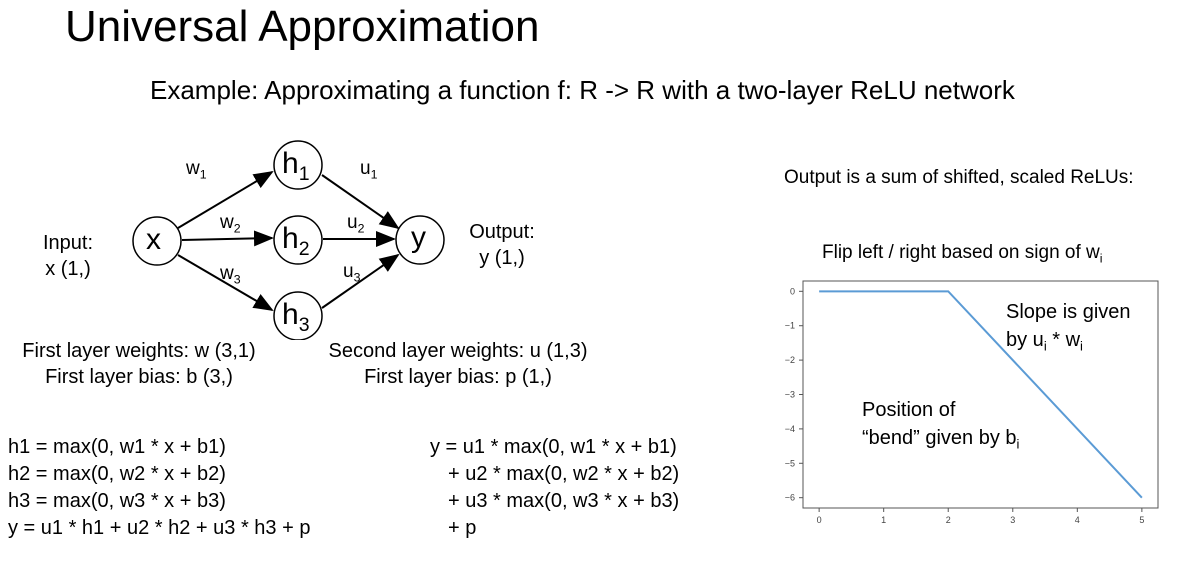 The width and height of the screenshot is (1198, 568). I want to click on slope-note: Slope is given by ui * wi, so click(1068, 329).